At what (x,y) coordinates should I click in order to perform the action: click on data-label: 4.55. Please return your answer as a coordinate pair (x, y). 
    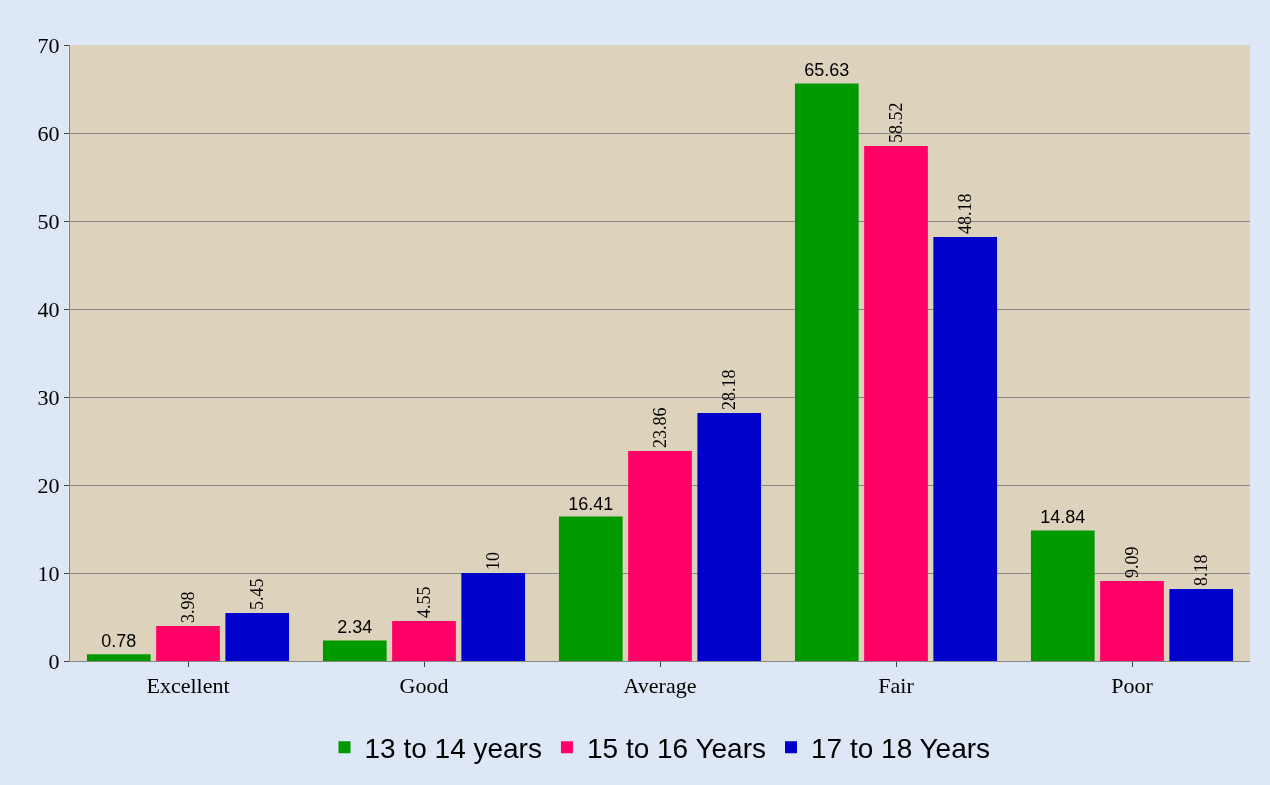
    Looking at the image, I should click on (424, 602).